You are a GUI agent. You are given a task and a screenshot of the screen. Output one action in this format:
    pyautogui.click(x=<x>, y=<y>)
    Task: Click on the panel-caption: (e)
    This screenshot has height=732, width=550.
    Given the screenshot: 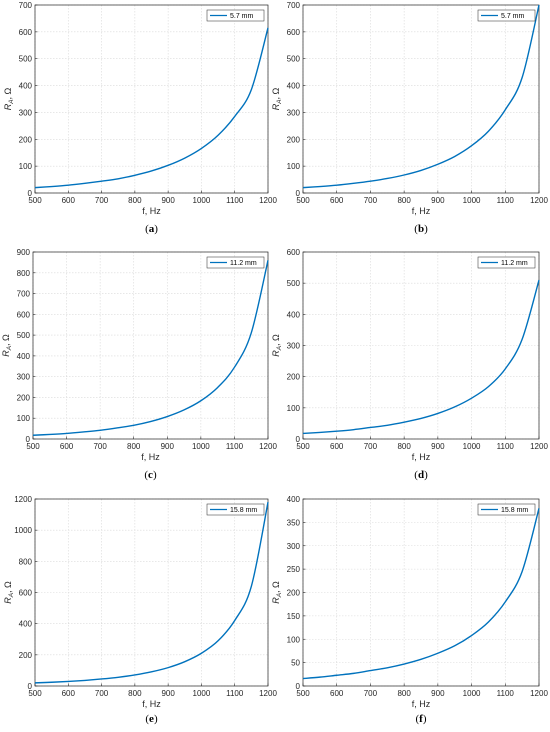 What is the action you would take?
    pyautogui.click(x=151, y=719)
    